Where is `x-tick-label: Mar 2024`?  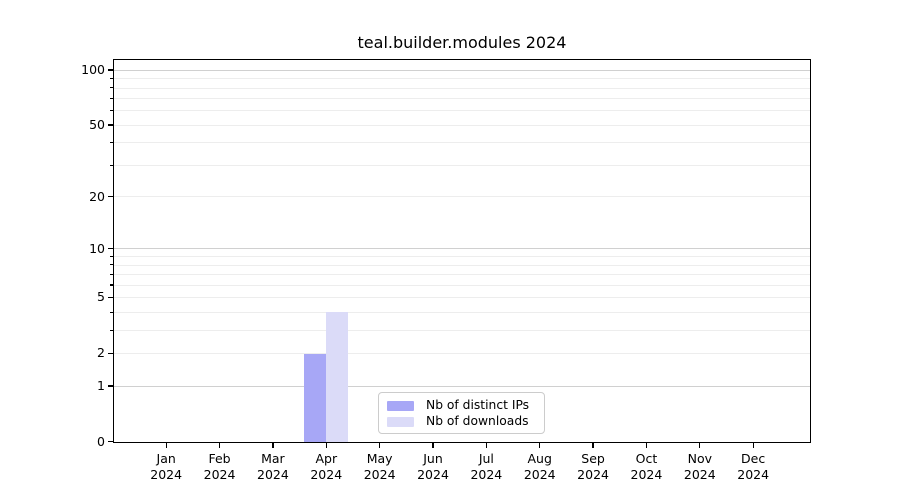
x-tick-label: Mar 2024 is located at coordinates (273, 466).